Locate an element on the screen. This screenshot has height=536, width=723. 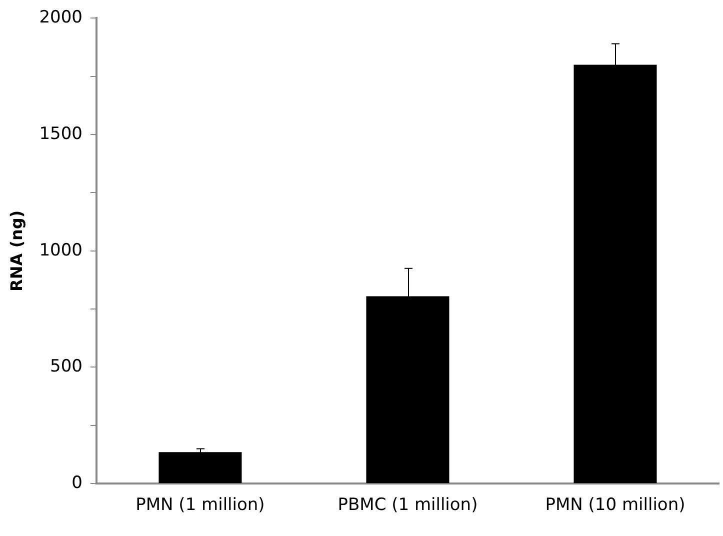
x-tick-label: PMN (10 million) is located at coordinates (615, 505).